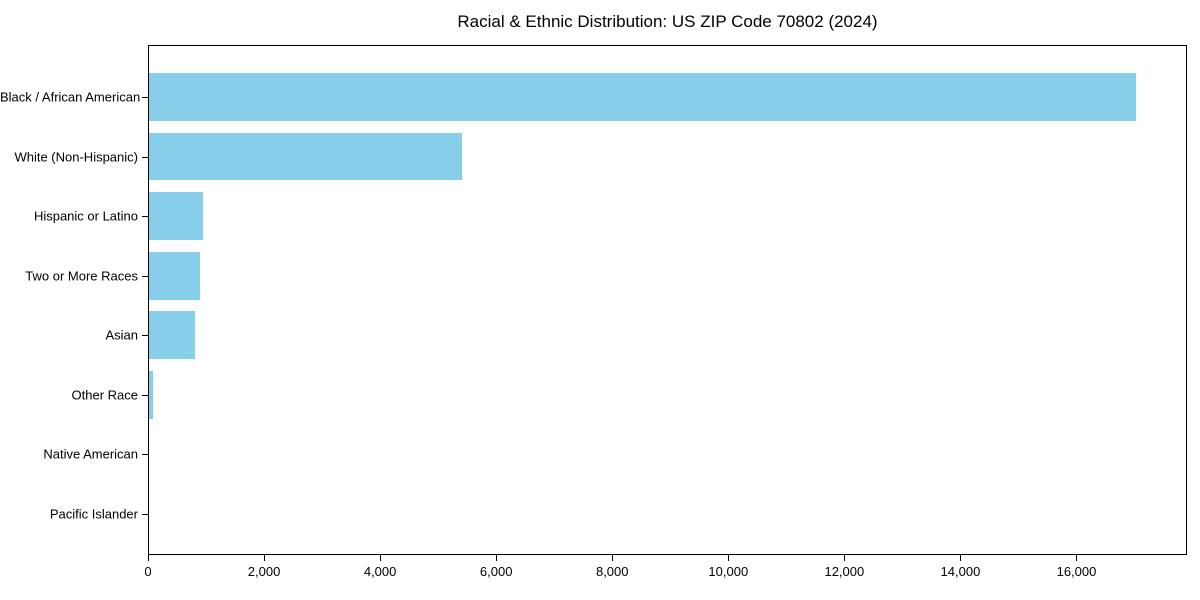  Describe the element at coordinates (1076, 571) in the screenshot. I see `x-tick-label: 16,000` at that location.